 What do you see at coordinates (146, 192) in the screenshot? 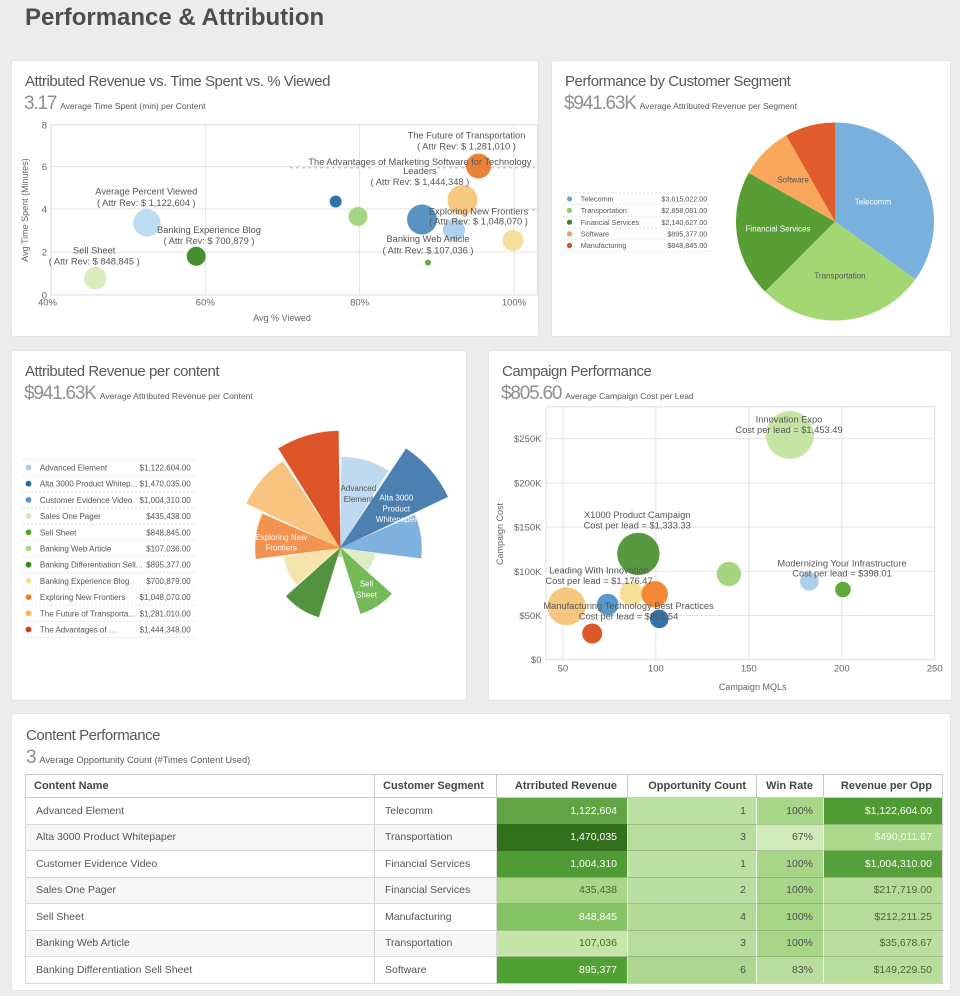
I see `svg-text: Average Percent Viewed` at bounding box center [146, 192].